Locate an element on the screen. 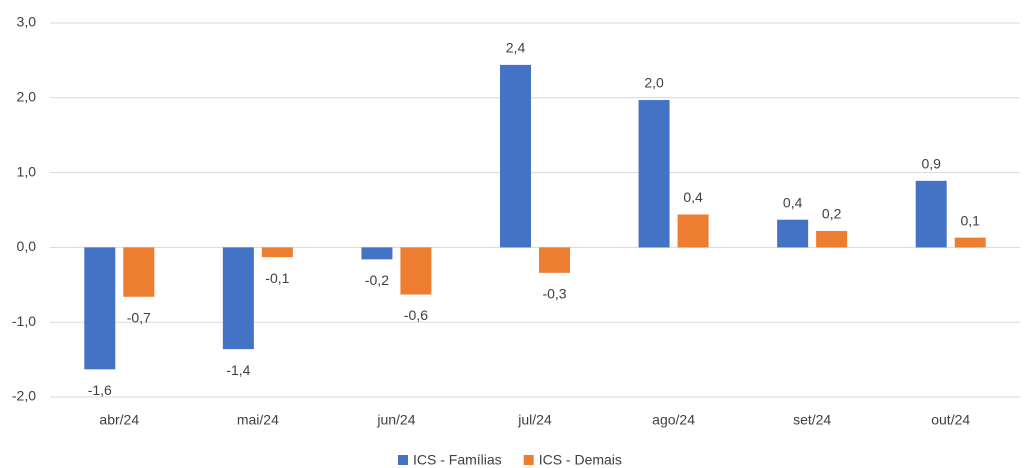 This screenshot has width=1024, height=468. data-label: 2,4 is located at coordinates (516, 48).